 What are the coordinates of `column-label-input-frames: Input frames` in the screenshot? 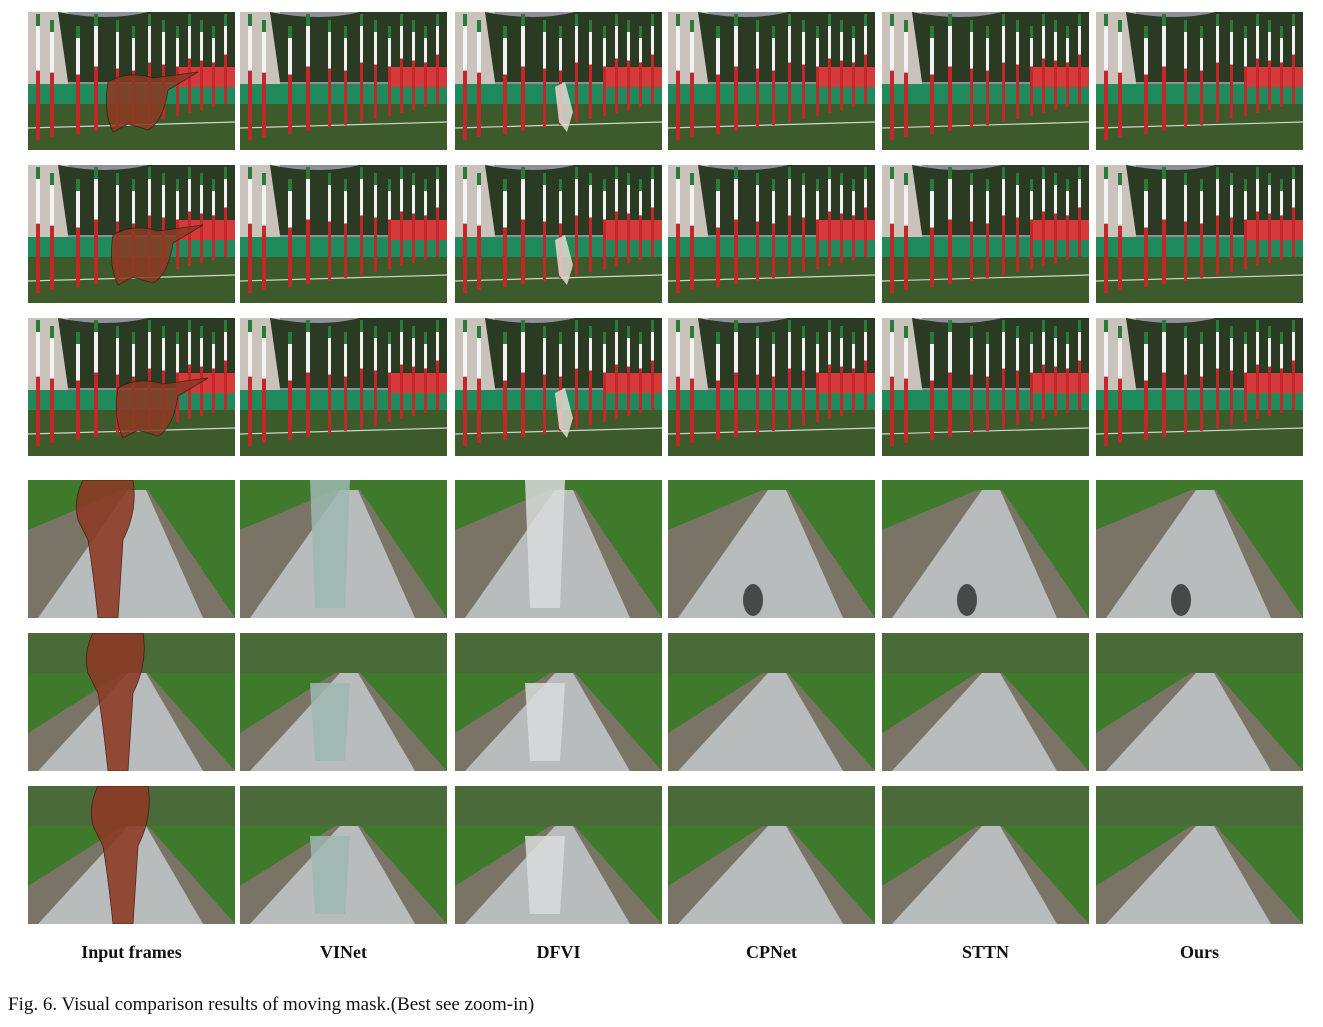 It's located at (131, 952).